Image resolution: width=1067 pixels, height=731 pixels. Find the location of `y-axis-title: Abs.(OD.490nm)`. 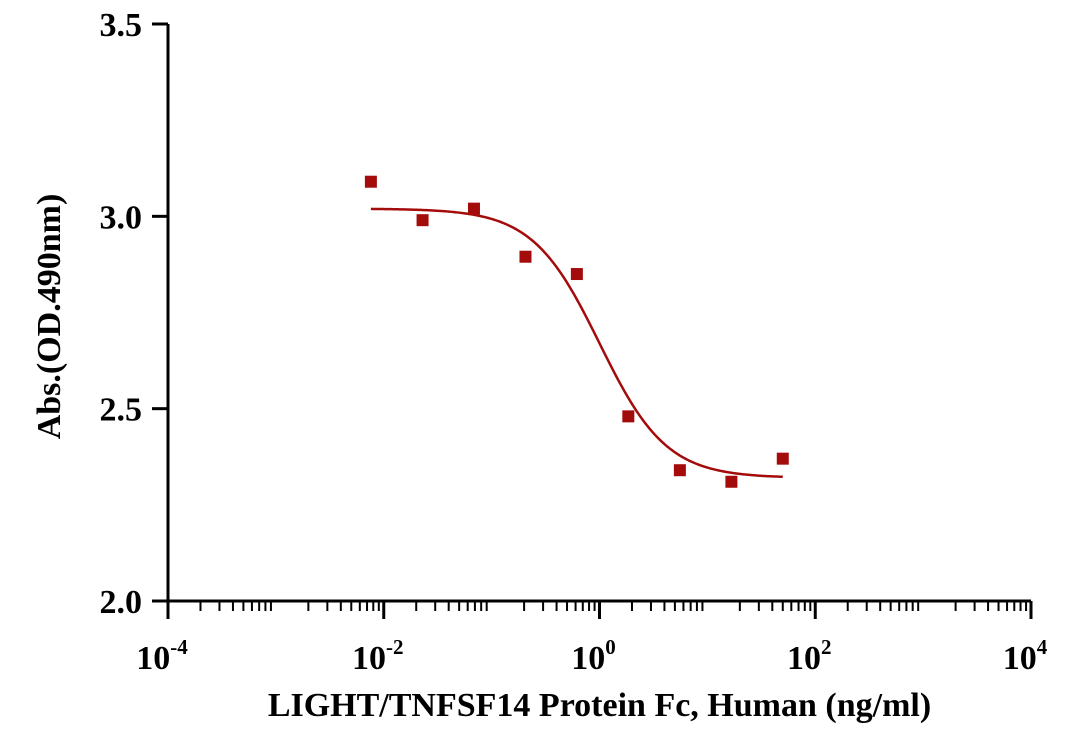

y-axis-title: Abs.(OD.490nm) is located at coordinates (49, 317).